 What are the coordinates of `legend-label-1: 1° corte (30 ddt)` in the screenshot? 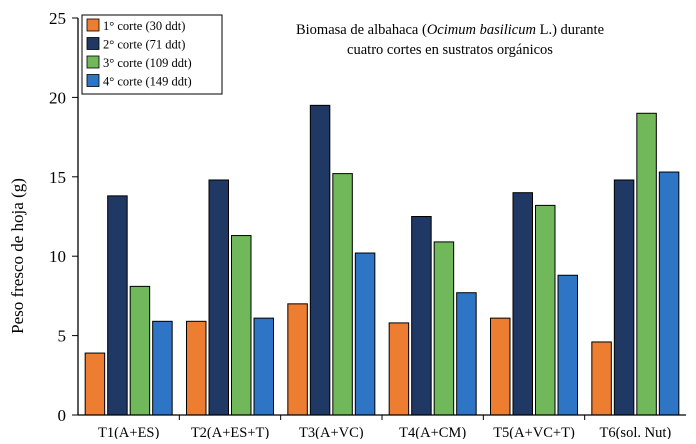 It's located at (144, 26).